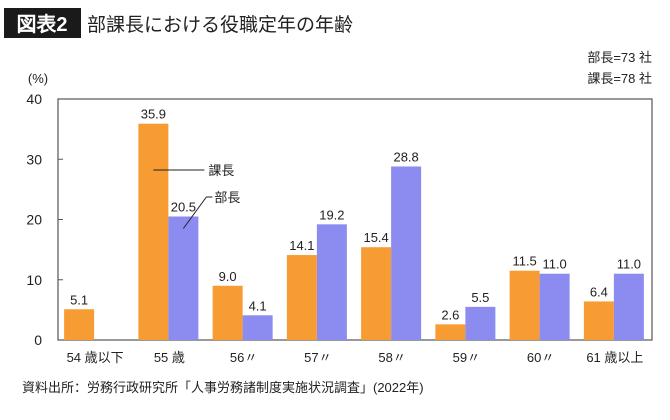 The height and width of the screenshot is (420, 670). What do you see at coordinates (227, 197) in the screenshot?
I see `legend-bucho: 部長` at bounding box center [227, 197].